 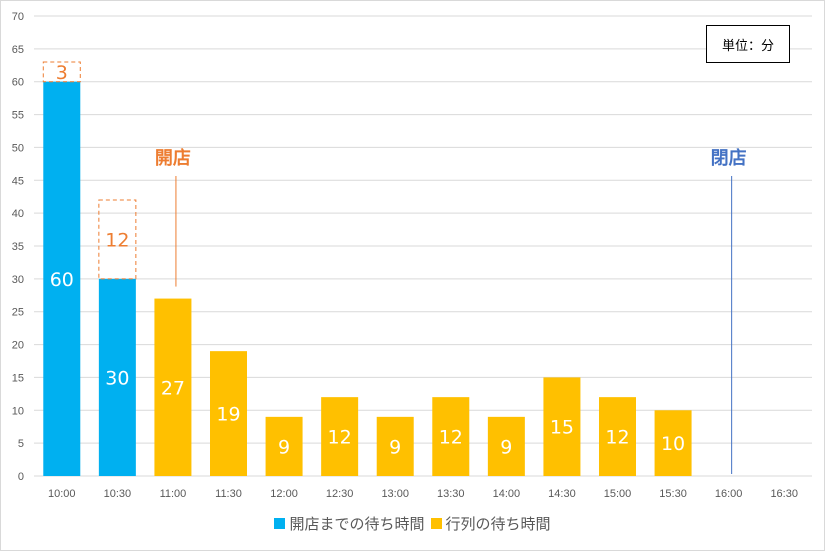 What do you see at coordinates (284, 494) in the screenshot?
I see `x-tick-label: 12:00` at bounding box center [284, 494].